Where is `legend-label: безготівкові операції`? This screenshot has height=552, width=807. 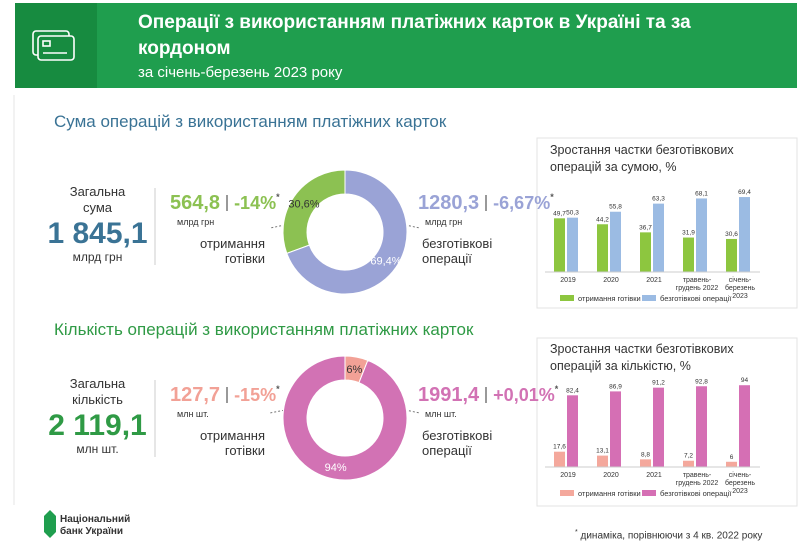
legend-label: безготівкові операції is located at coordinates (696, 298).